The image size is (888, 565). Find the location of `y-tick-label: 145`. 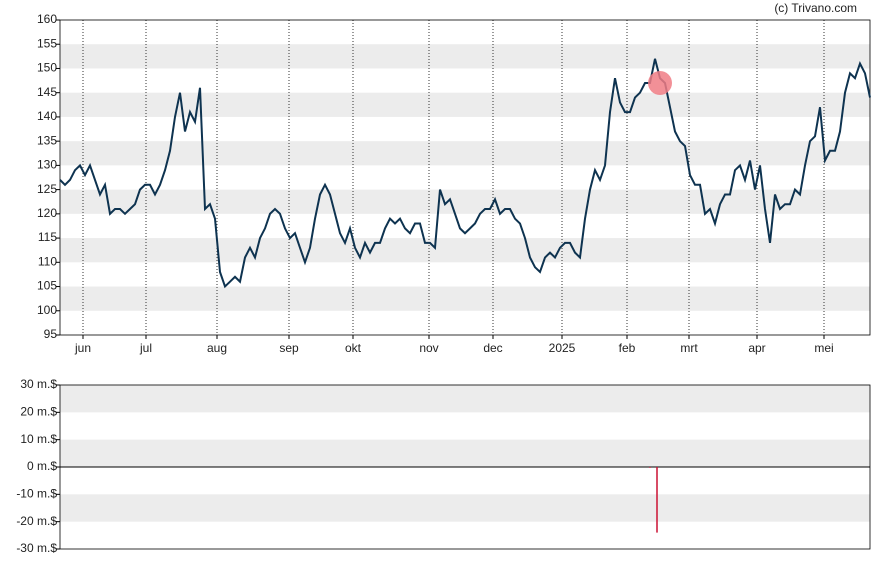

y-tick-label: 145 is located at coordinates (47, 92).